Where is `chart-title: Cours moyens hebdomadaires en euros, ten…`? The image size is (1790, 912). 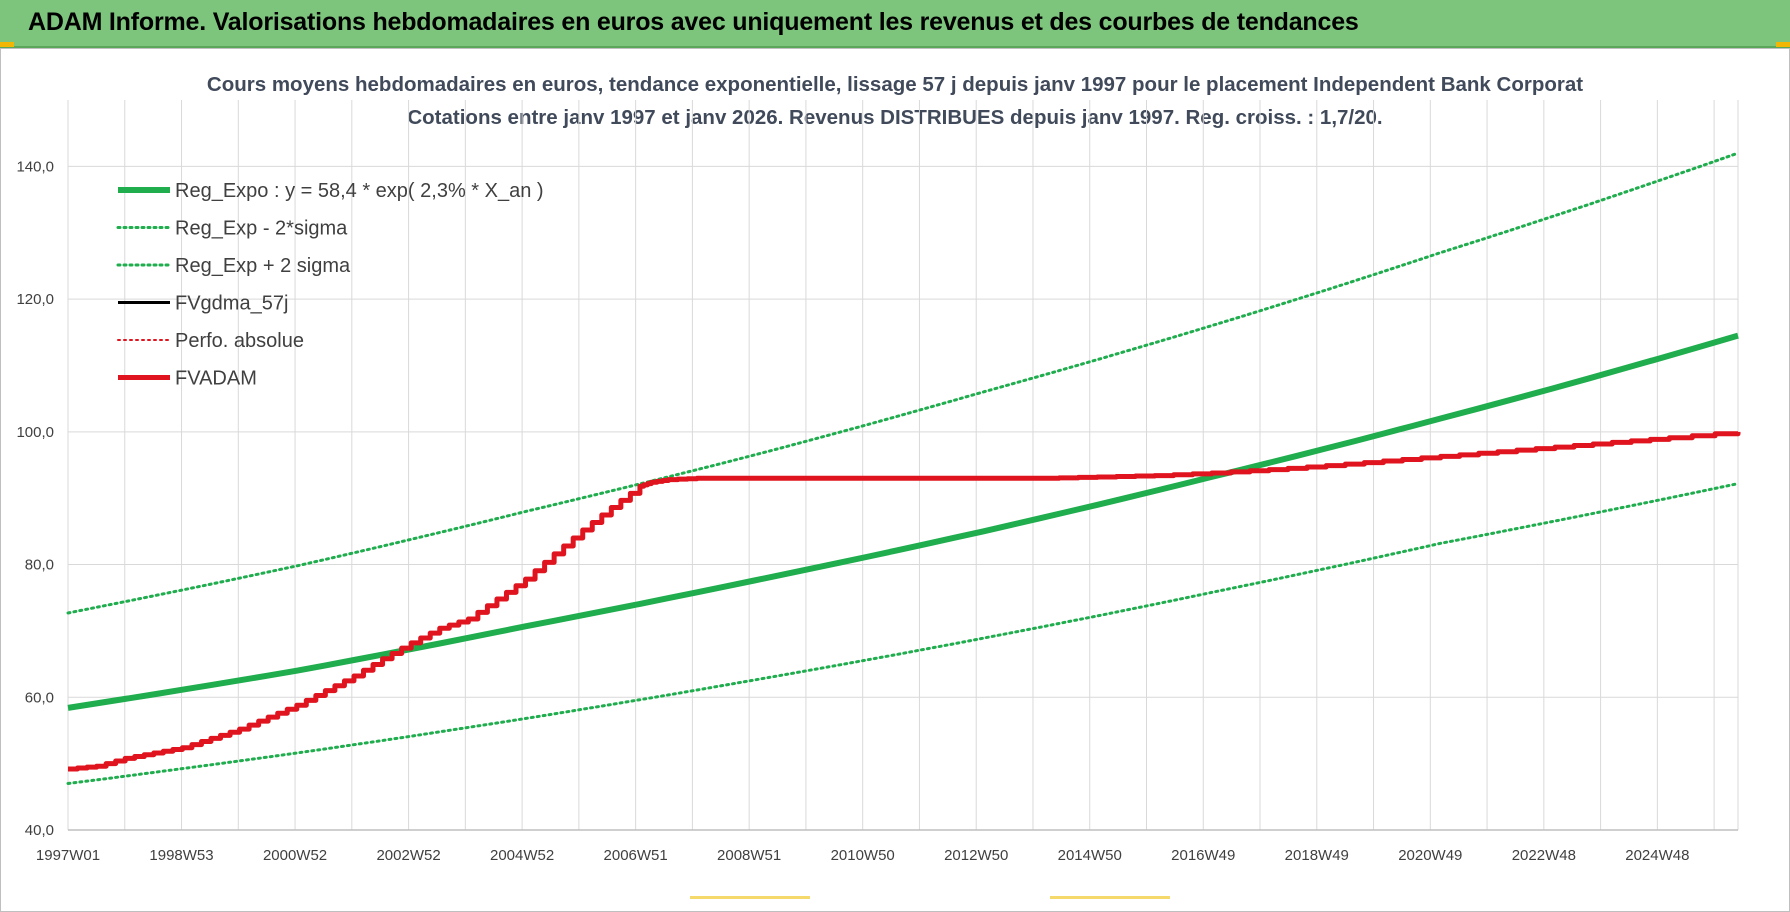 chart-title: Cours moyens hebdomadaires en euros, ten… is located at coordinates (895, 84).